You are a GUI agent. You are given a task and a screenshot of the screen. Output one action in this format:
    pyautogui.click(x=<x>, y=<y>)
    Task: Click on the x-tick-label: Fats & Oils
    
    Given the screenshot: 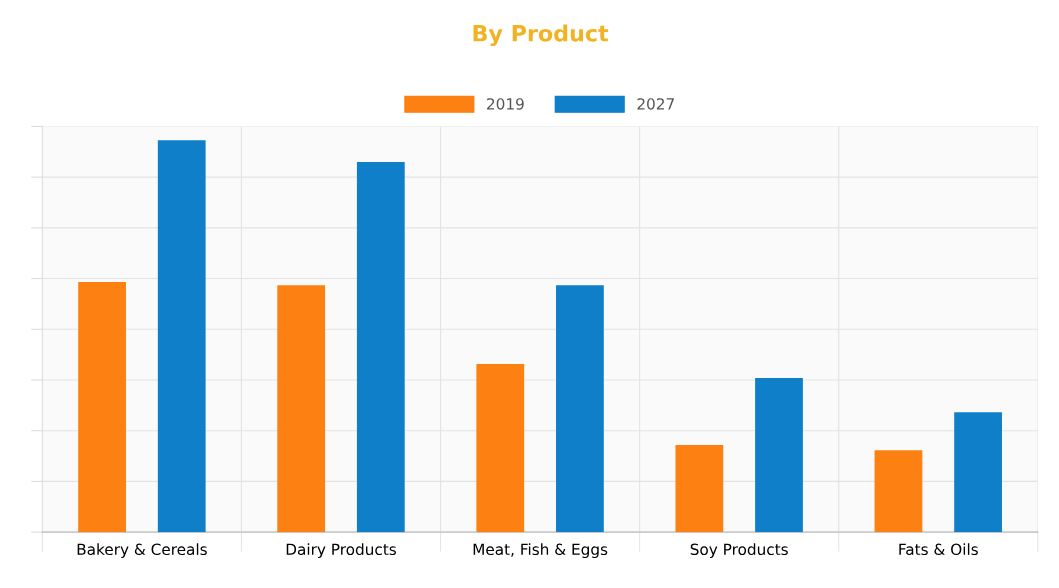 What is the action you would take?
    pyautogui.click(x=938, y=549)
    